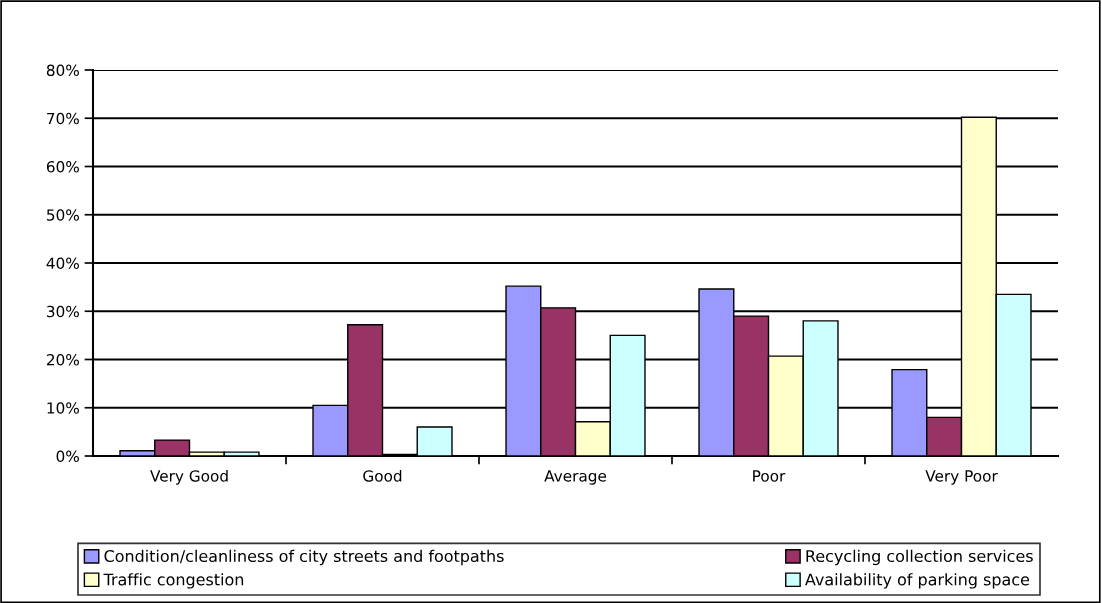 The height and width of the screenshot is (603, 1102). I want to click on legend-label: Traffic congestion, so click(173, 581).